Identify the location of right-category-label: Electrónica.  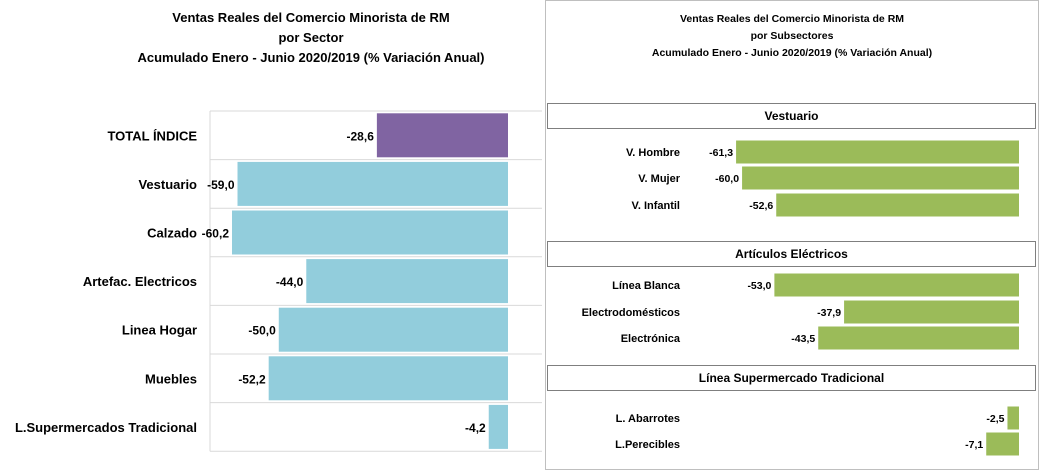
(651, 339).